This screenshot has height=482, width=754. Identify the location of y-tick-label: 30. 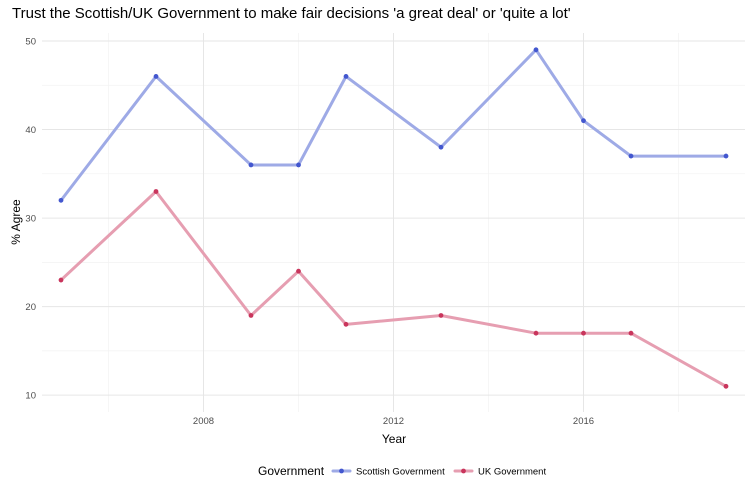
(30, 219).